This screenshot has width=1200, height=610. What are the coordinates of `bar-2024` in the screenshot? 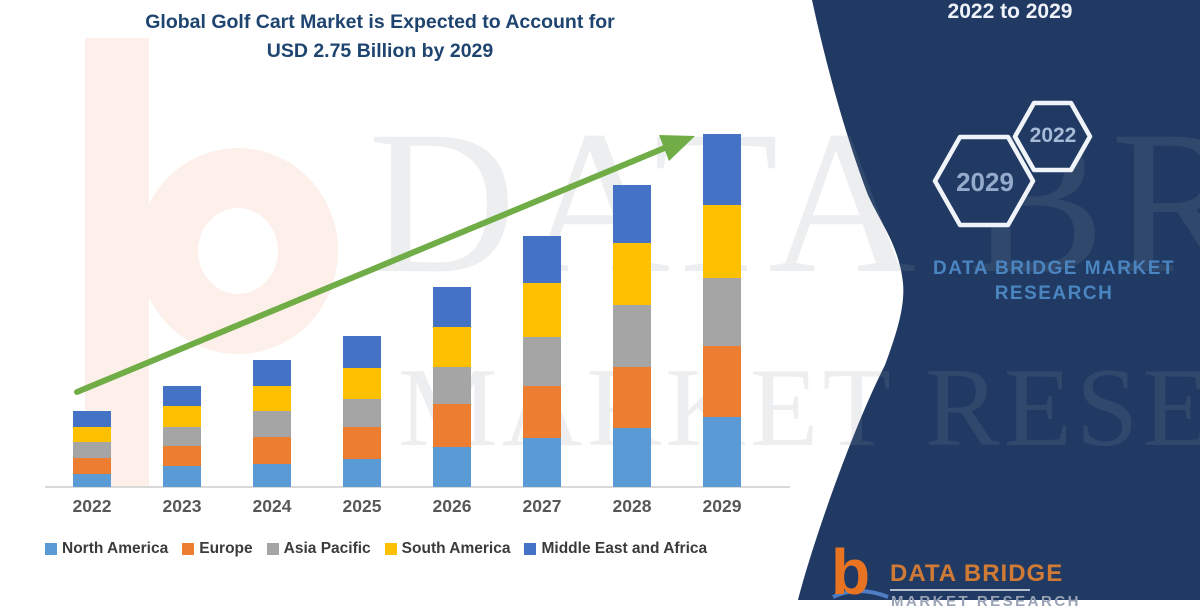 It's located at (272, 423).